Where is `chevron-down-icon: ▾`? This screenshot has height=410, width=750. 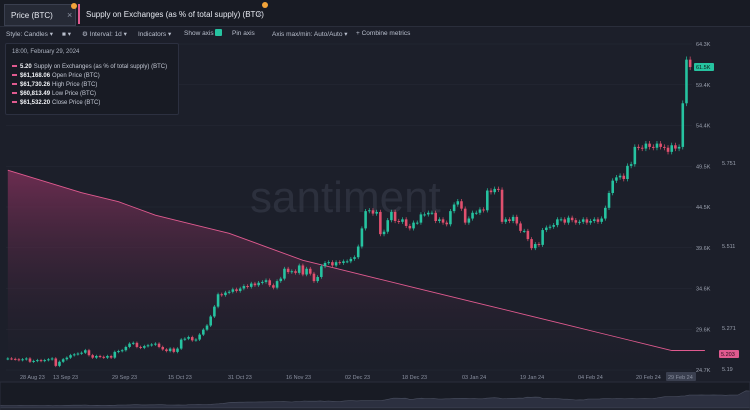 chevron-down-icon: ▾ is located at coordinates (51, 34).